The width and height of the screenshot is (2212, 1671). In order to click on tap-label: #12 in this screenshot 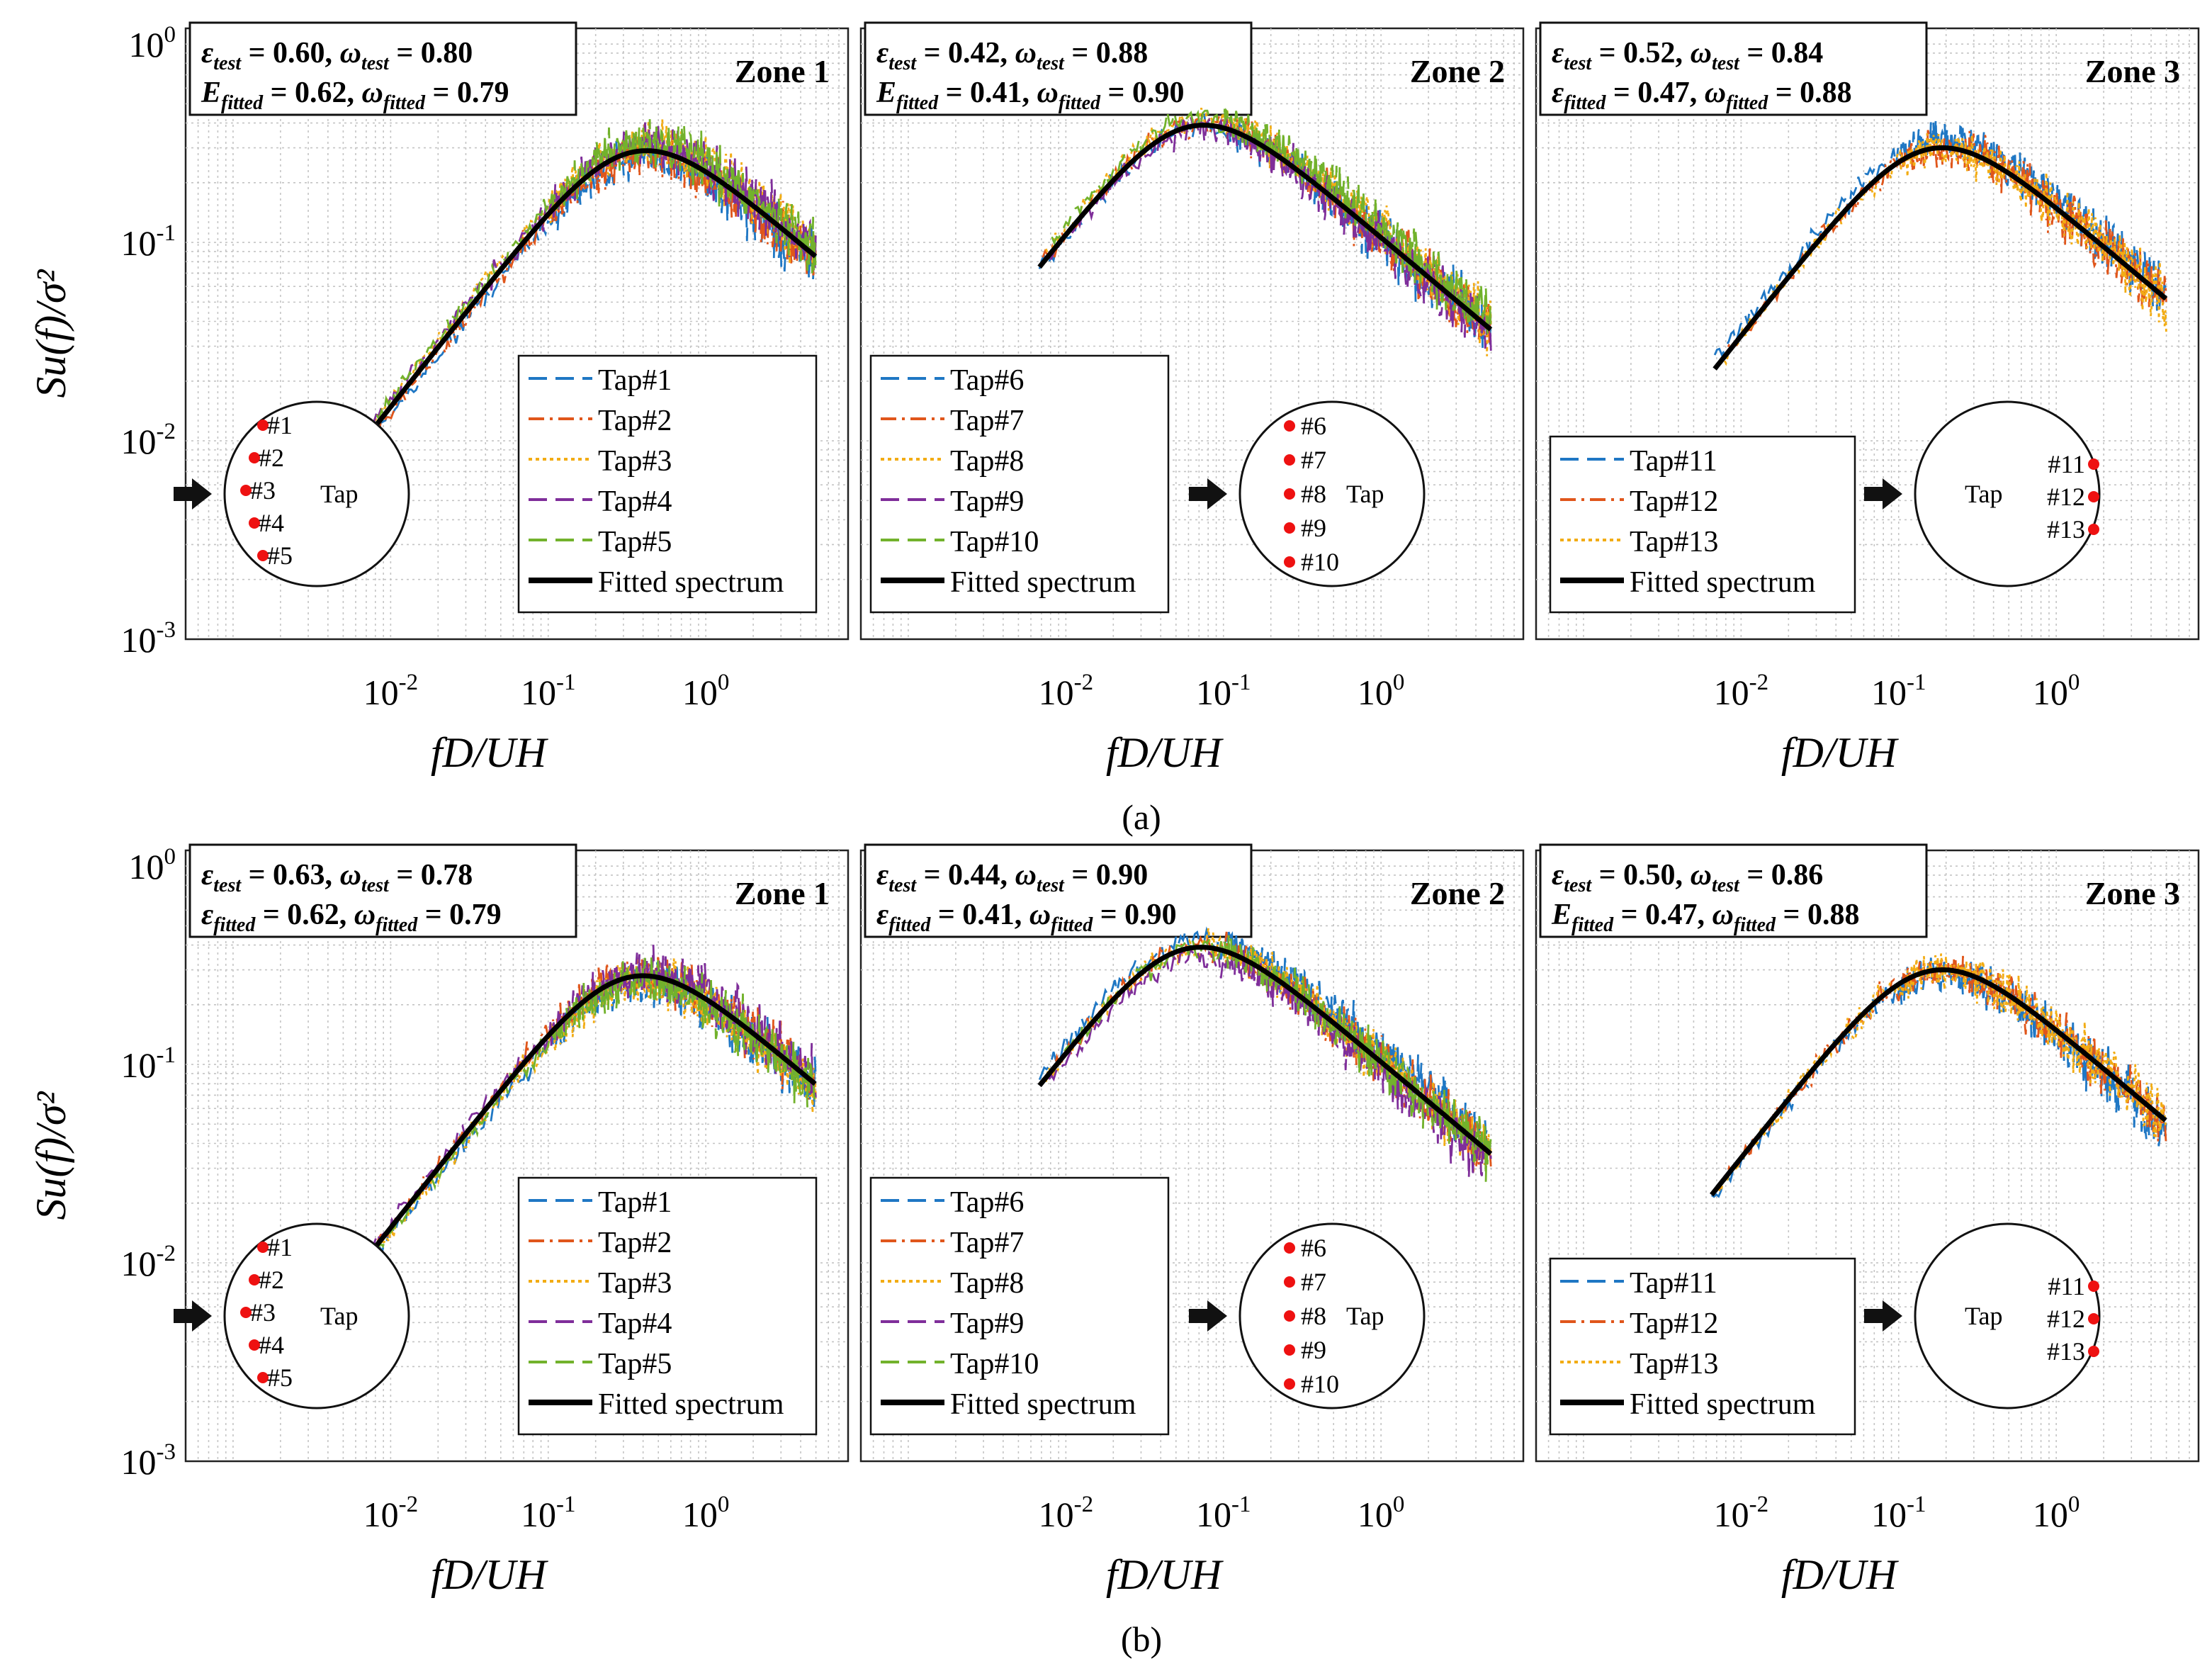, I will do `click(2066, 1319)`.